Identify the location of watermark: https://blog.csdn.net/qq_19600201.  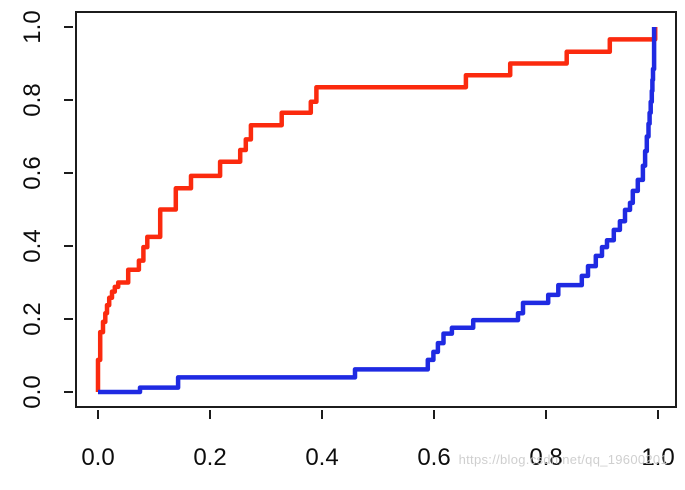
(563, 459).